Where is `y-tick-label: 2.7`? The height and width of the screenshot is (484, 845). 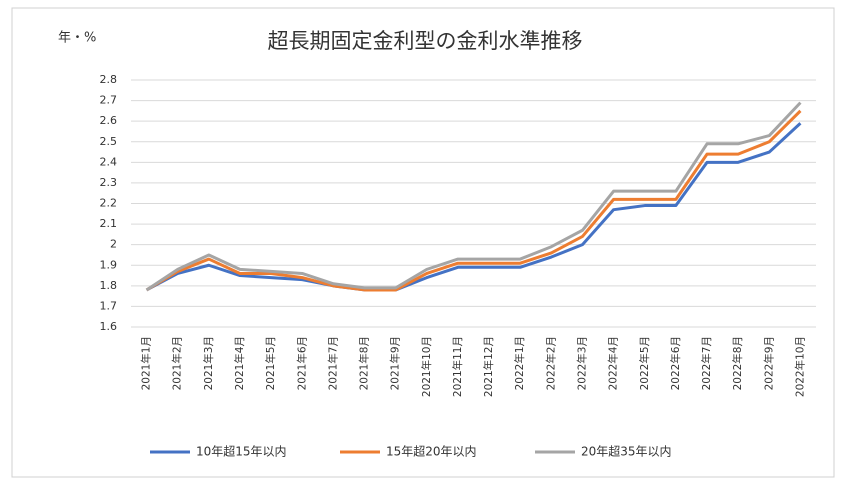
y-tick-label: 2.7 is located at coordinates (109, 100).